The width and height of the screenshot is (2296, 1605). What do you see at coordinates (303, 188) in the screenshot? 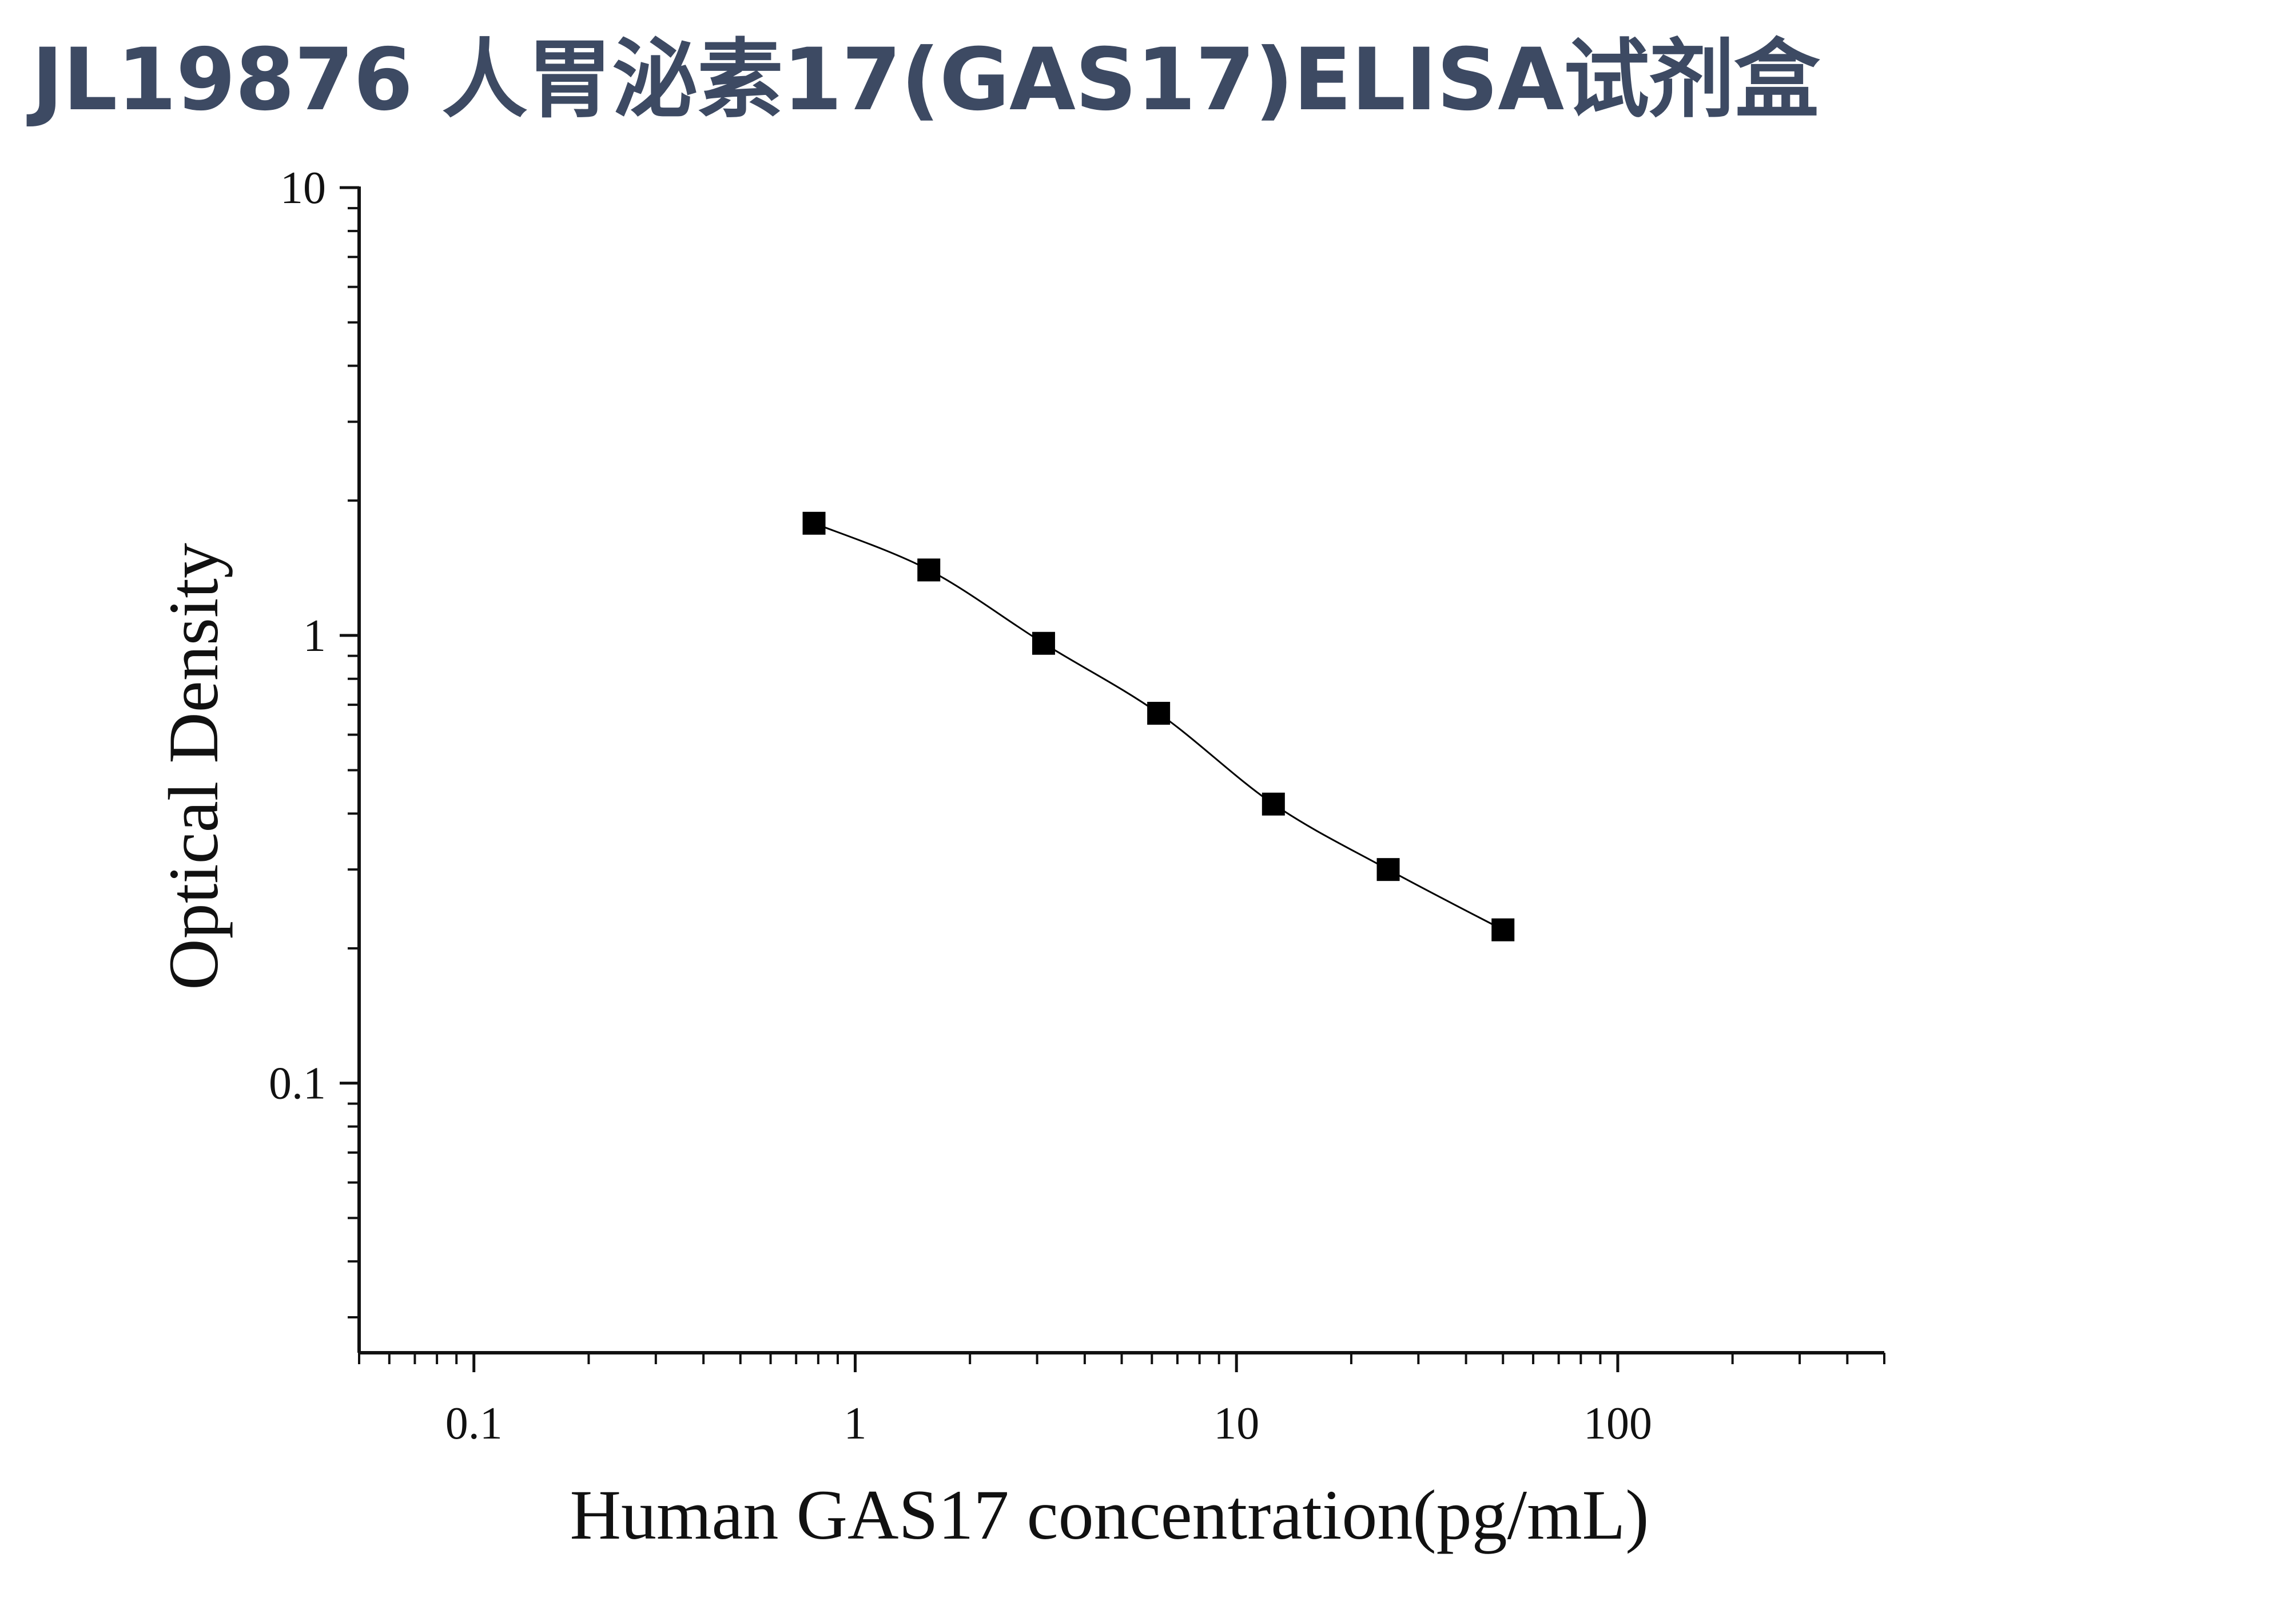
I see `y-tick-label: 10` at bounding box center [303, 188].